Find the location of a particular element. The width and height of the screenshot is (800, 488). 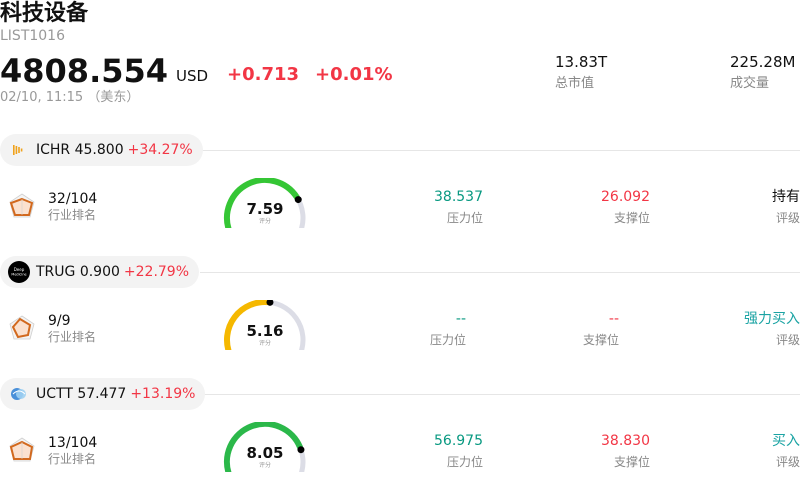

ichr-logo-icon is located at coordinates (19, 150).